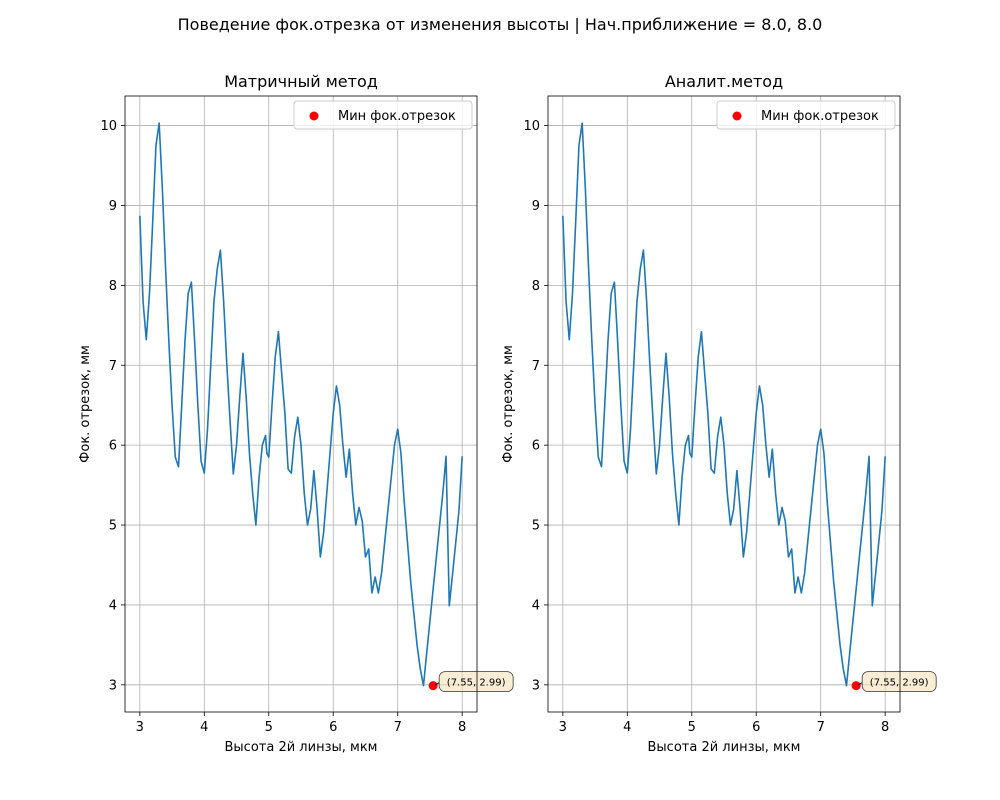 The image size is (1000, 800). I want to click on chart-title: Аналит.метод, so click(724, 81).